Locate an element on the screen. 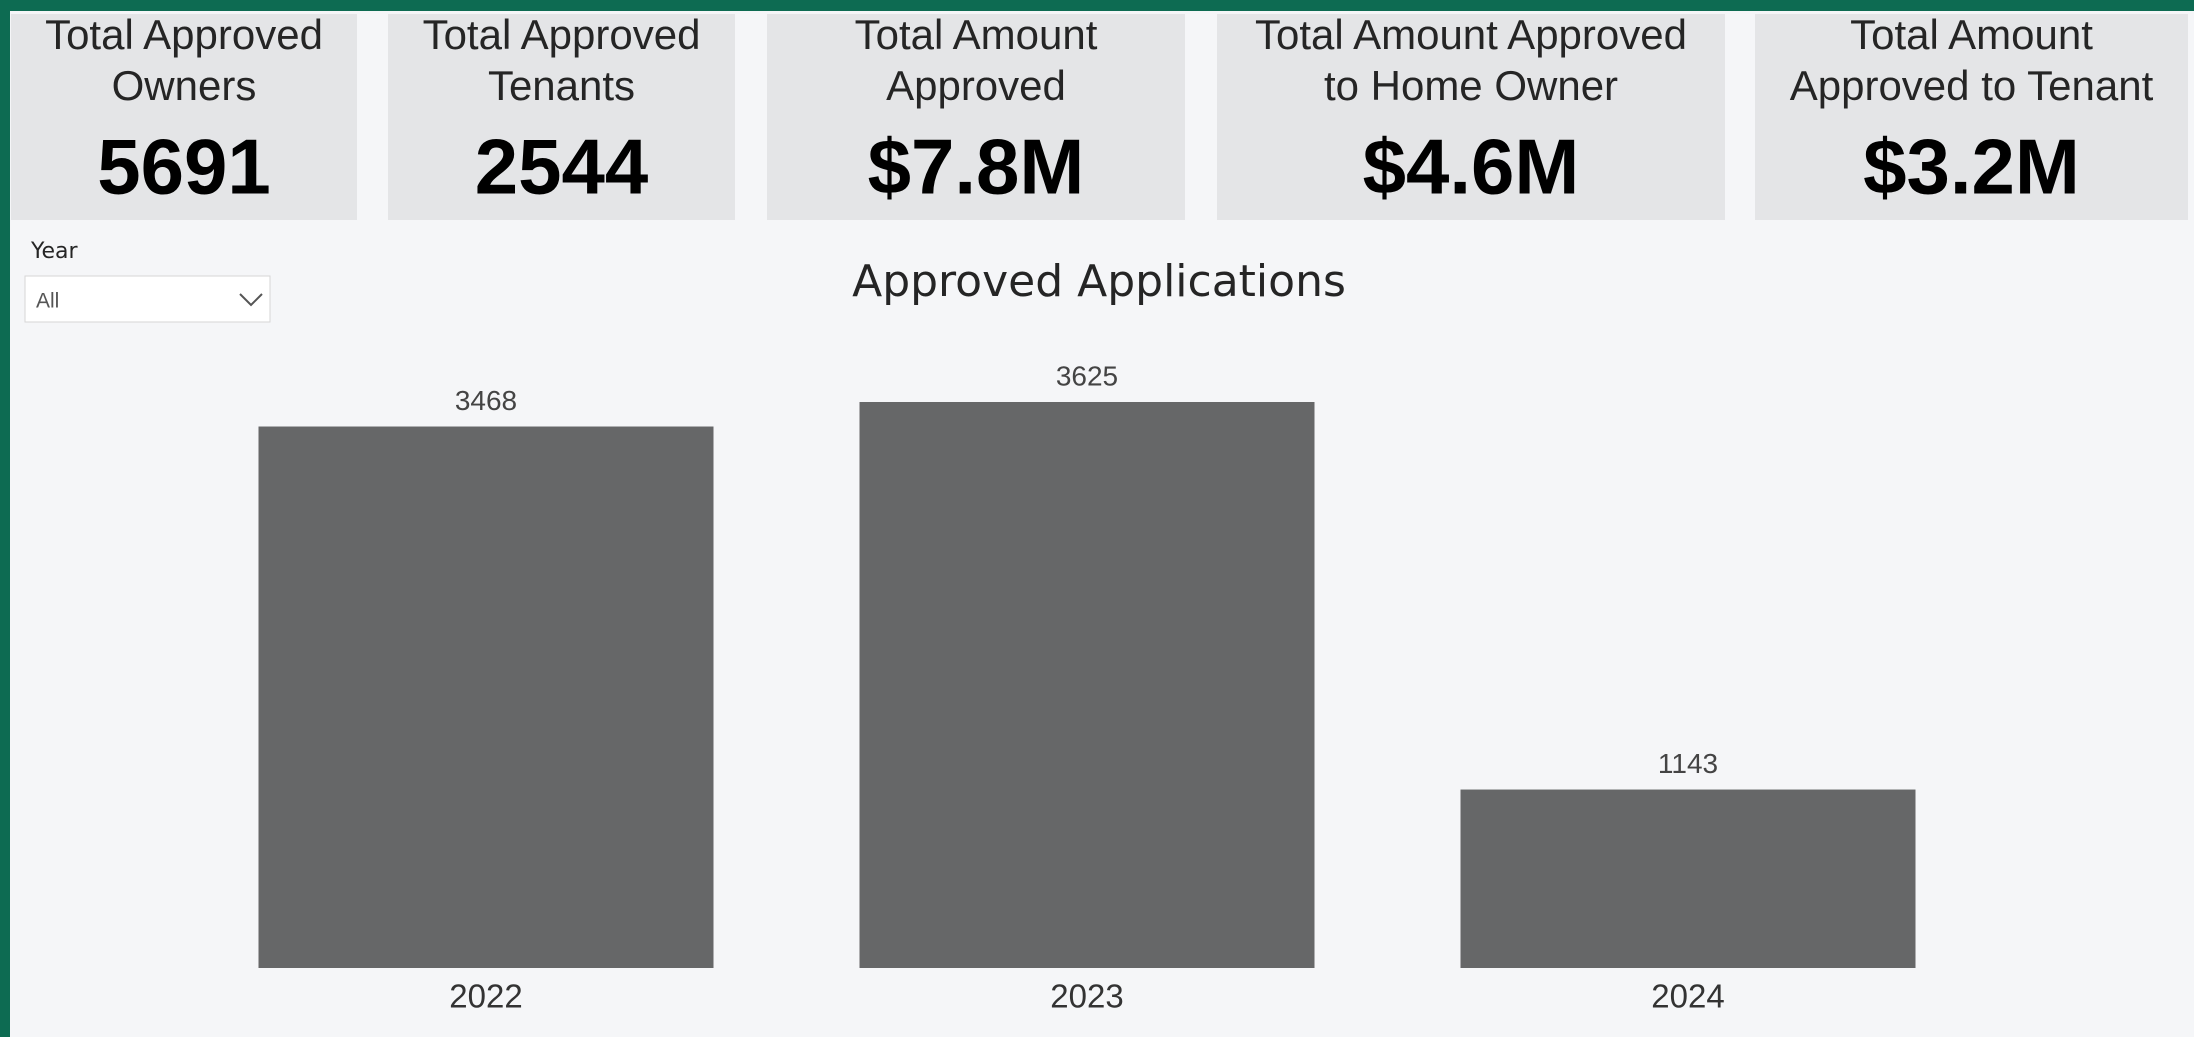 Image resolution: width=2194 pixels, height=1037 pixels. kpi-label: Approved is located at coordinates (976, 85).